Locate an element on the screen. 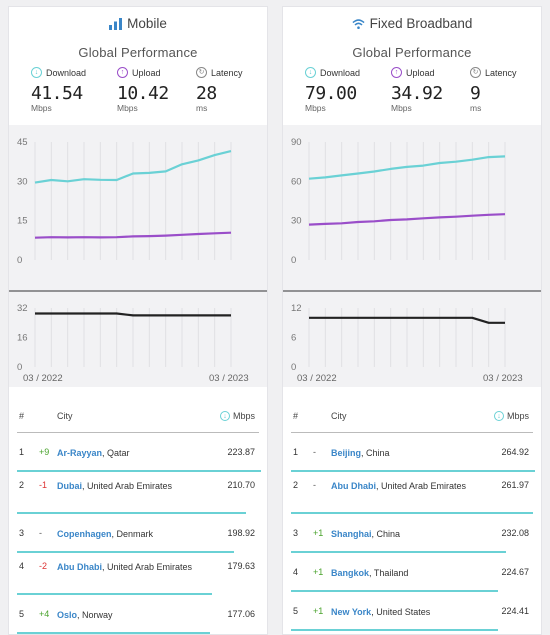 The image size is (550, 635). download-series-line is located at coordinates (407, 167).